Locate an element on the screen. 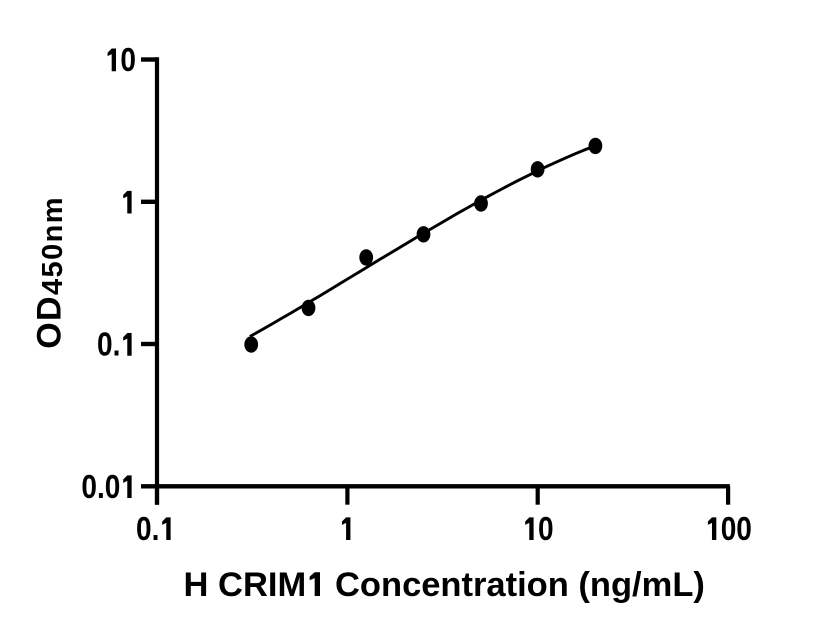 This screenshot has width=816, height=640. svg-text: Concentration (ng/mL) is located at coordinates (520, 585).